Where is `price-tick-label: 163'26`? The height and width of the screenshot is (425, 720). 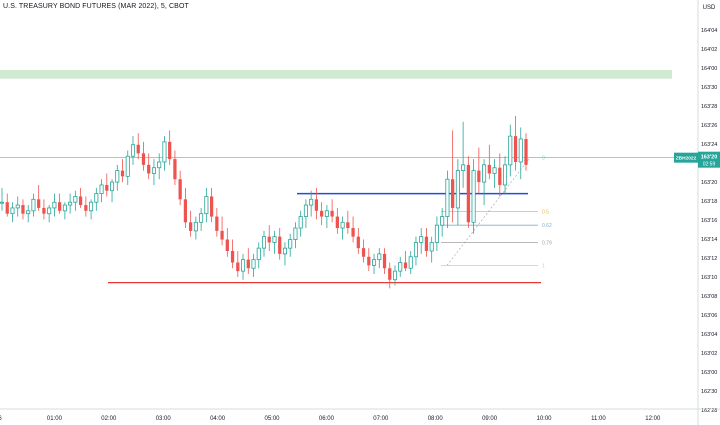
price-tick-label: 163'26 is located at coordinates (709, 126).